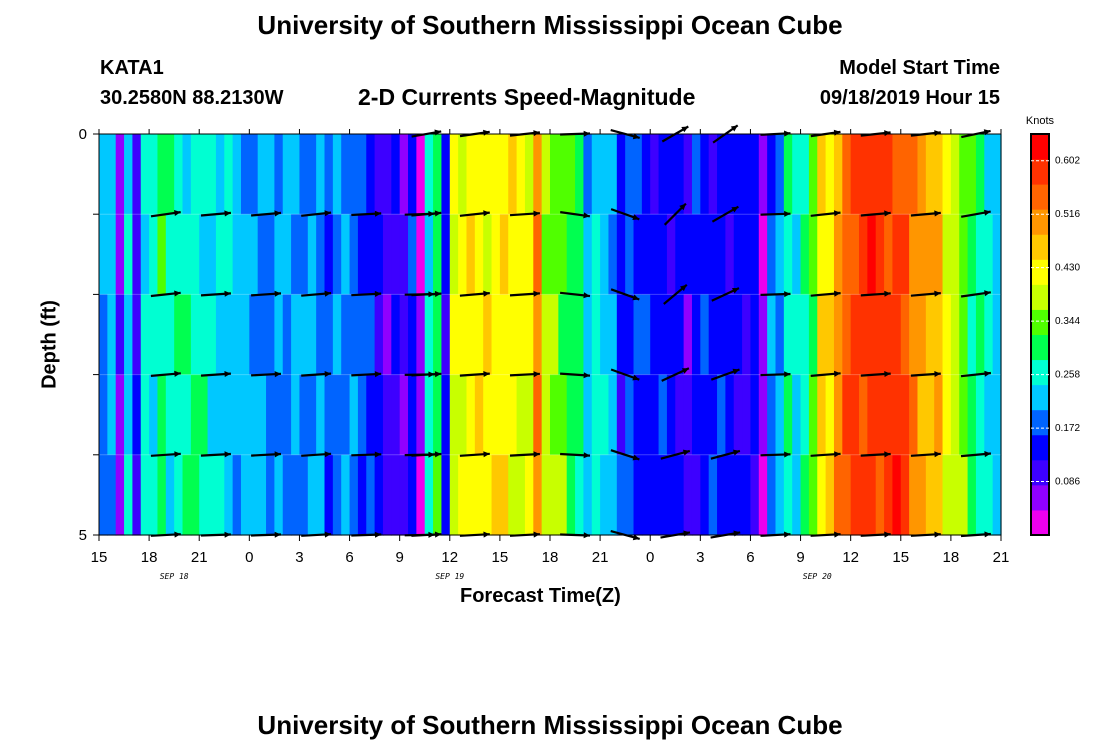  What do you see at coordinates (1067, 321) in the screenshot?
I see `colorbar-label: 0.344` at bounding box center [1067, 321].